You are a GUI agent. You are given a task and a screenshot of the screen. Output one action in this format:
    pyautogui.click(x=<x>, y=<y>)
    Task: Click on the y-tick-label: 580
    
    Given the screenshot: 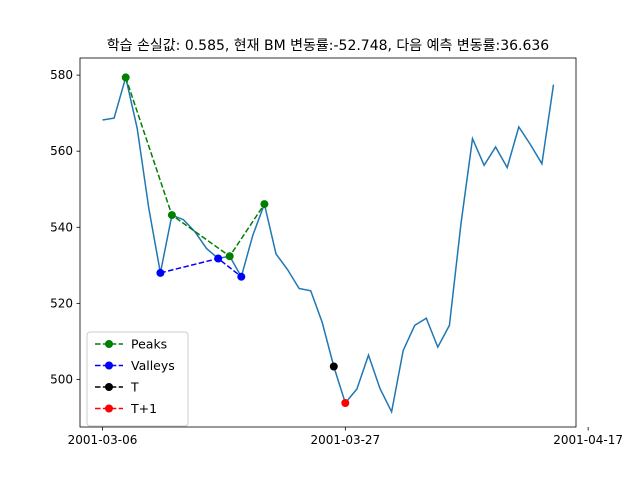 What is the action you would take?
    pyautogui.click(x=61, y=75)
    